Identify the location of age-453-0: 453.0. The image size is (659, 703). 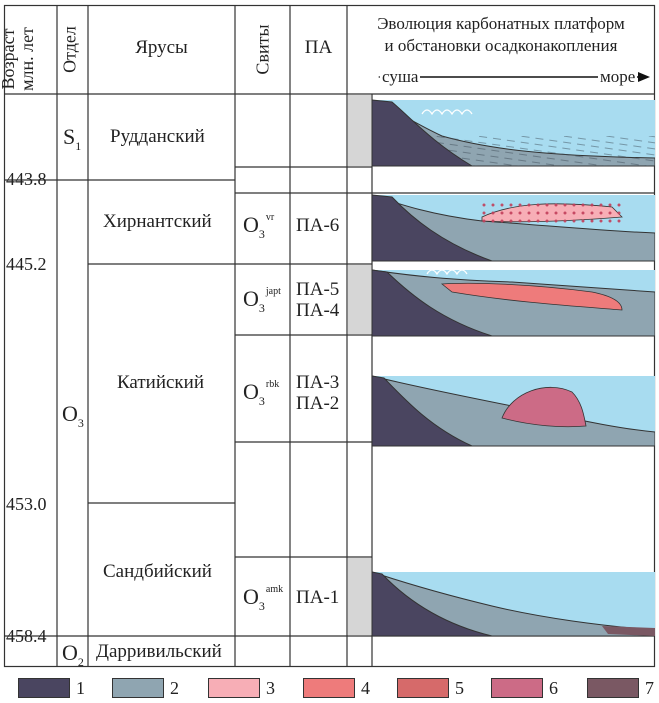
(26, 504).